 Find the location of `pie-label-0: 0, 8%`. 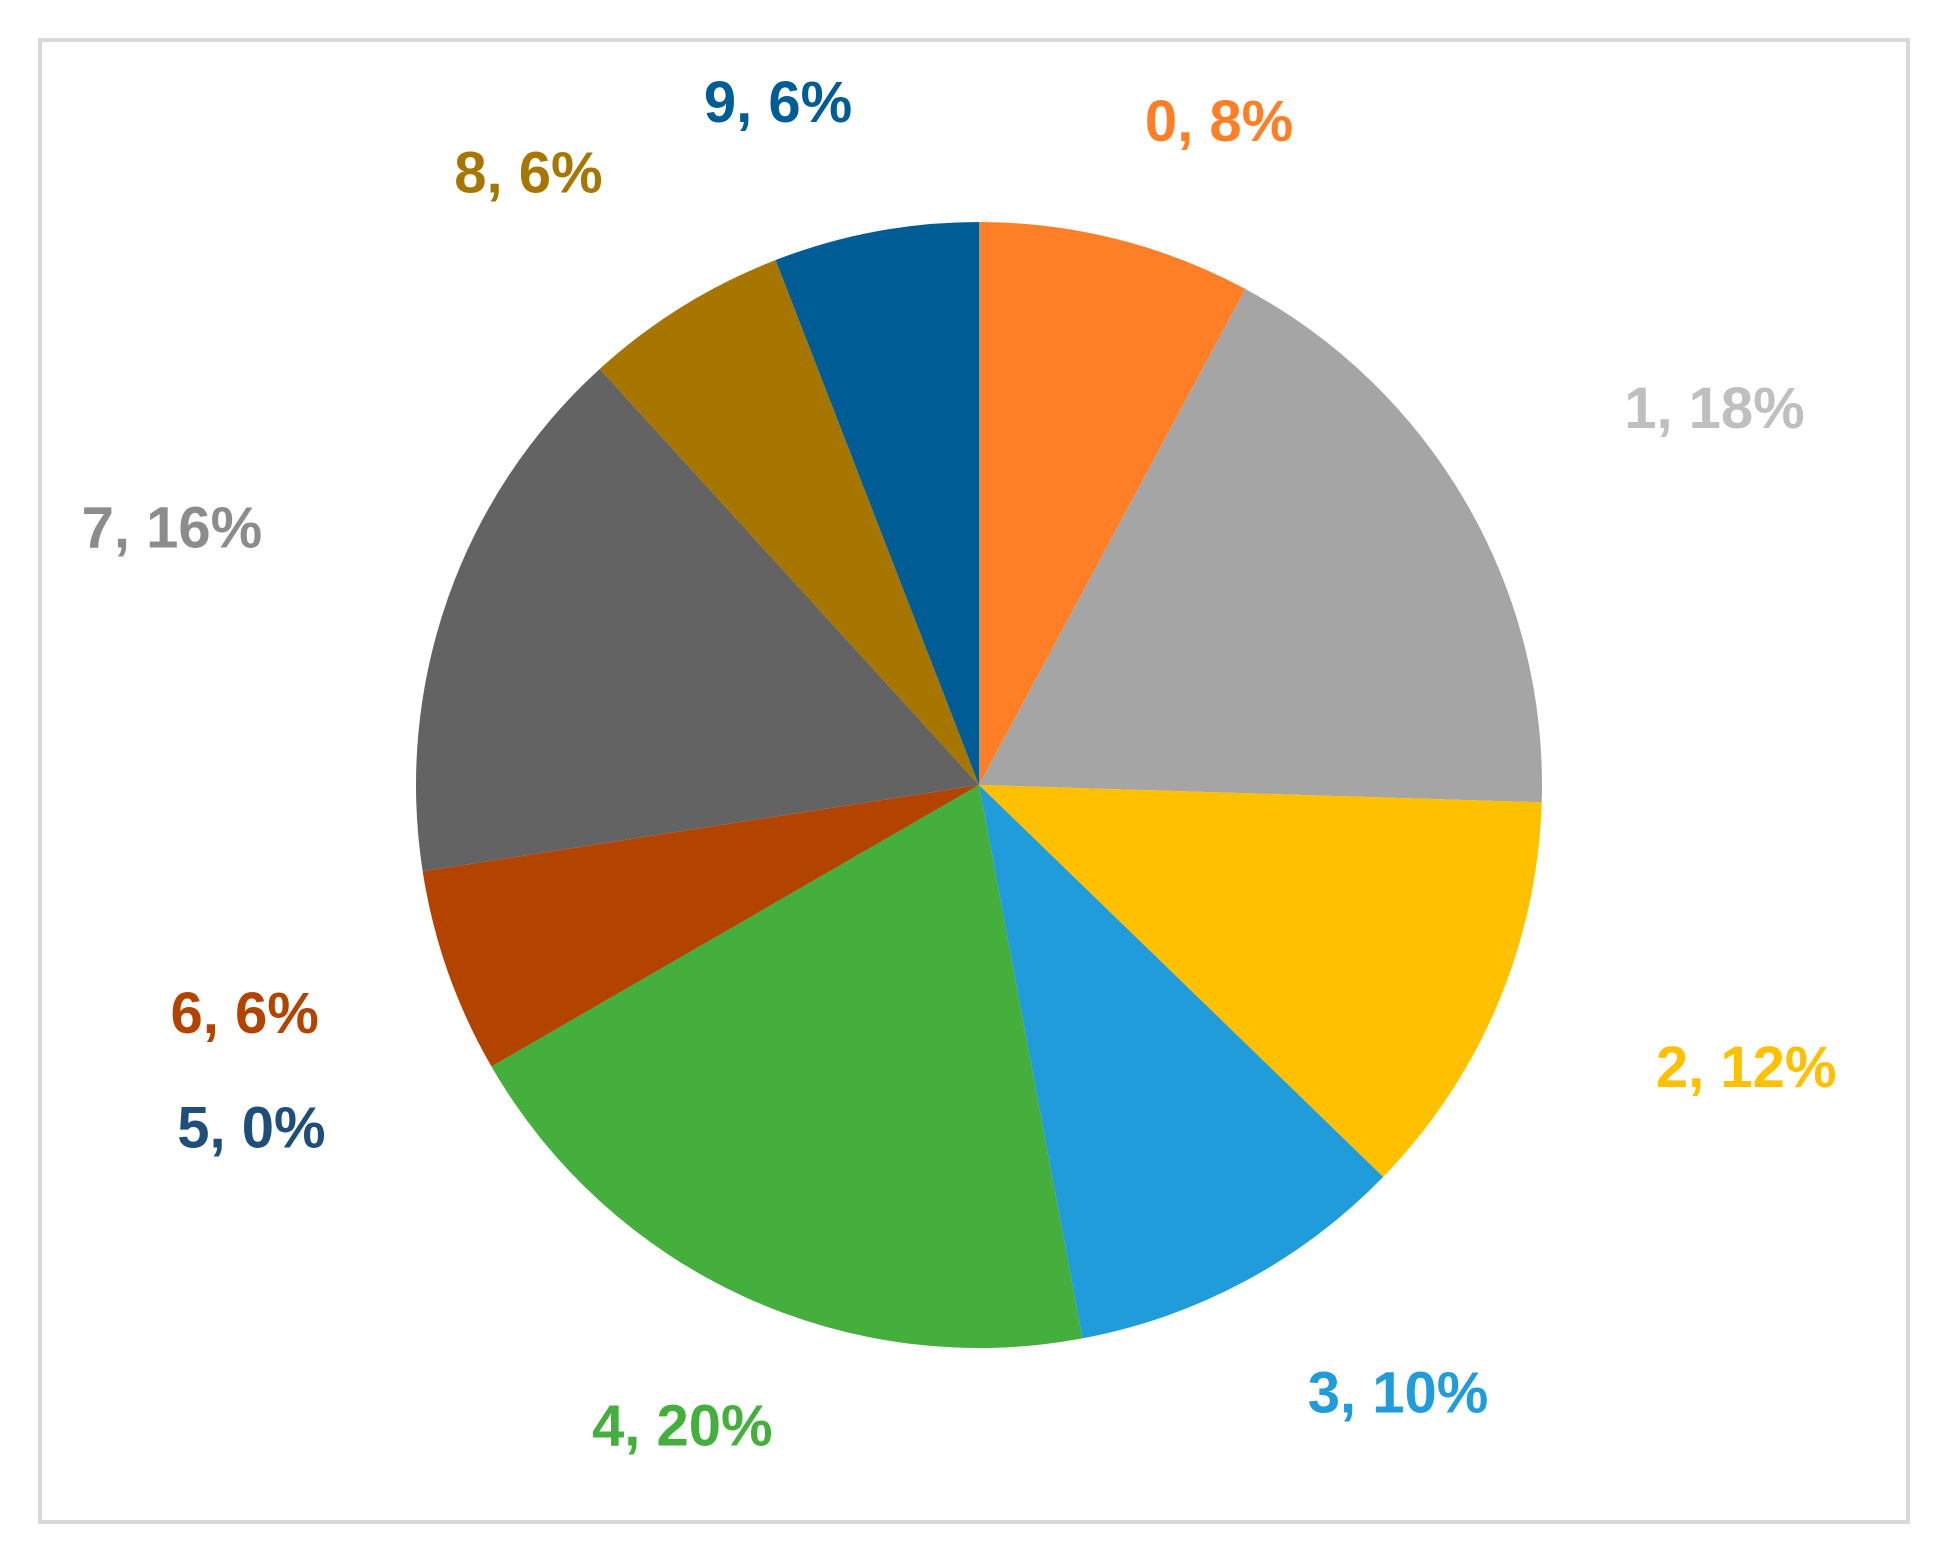

pie-label-0: 0, 8% is located at coordinates (1219, 121).